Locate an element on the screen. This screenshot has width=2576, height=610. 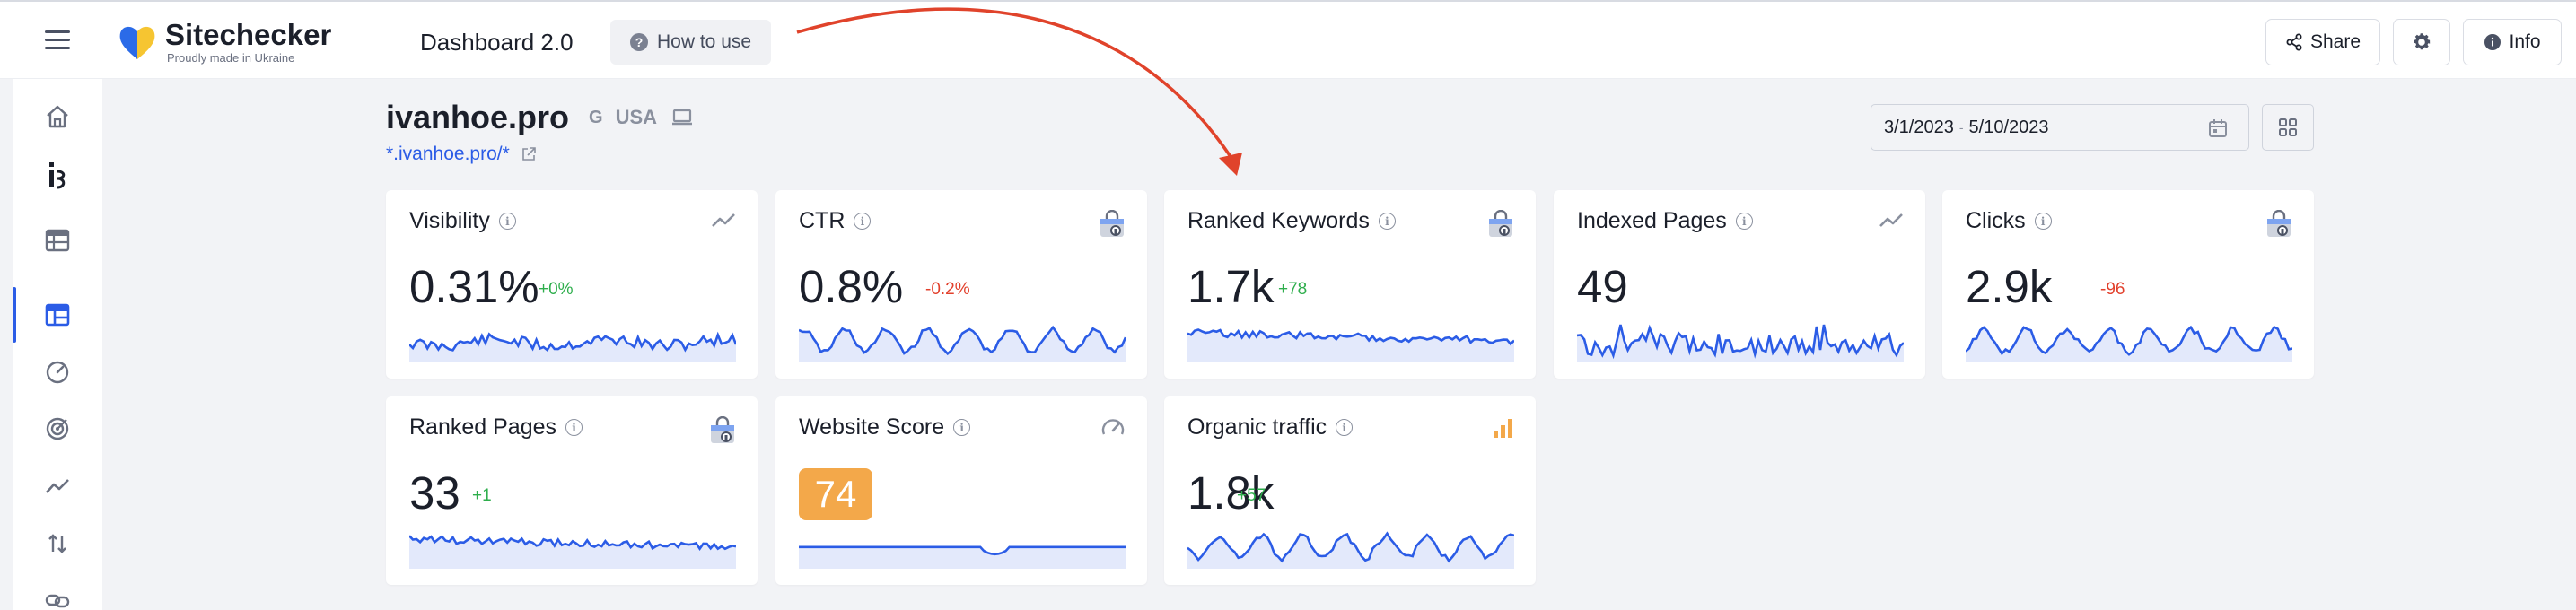
desktop-icon is located at coordinates (682, 117).